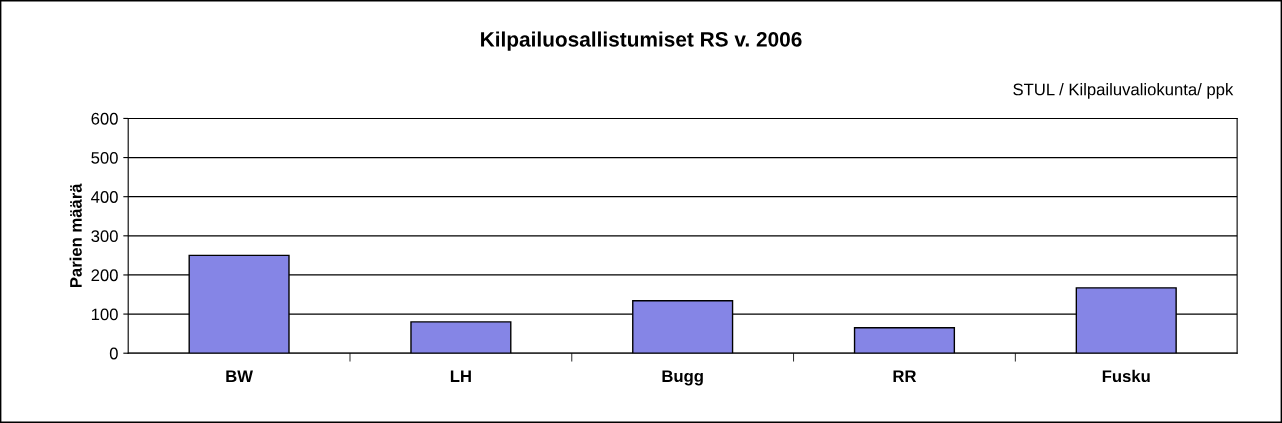 The height and width of the screenshot is (423, 1282). What do you see at coordinates (460, 376) in the screenshot?
I see `x-tick-label: LH` at bounding box center [460, 376].